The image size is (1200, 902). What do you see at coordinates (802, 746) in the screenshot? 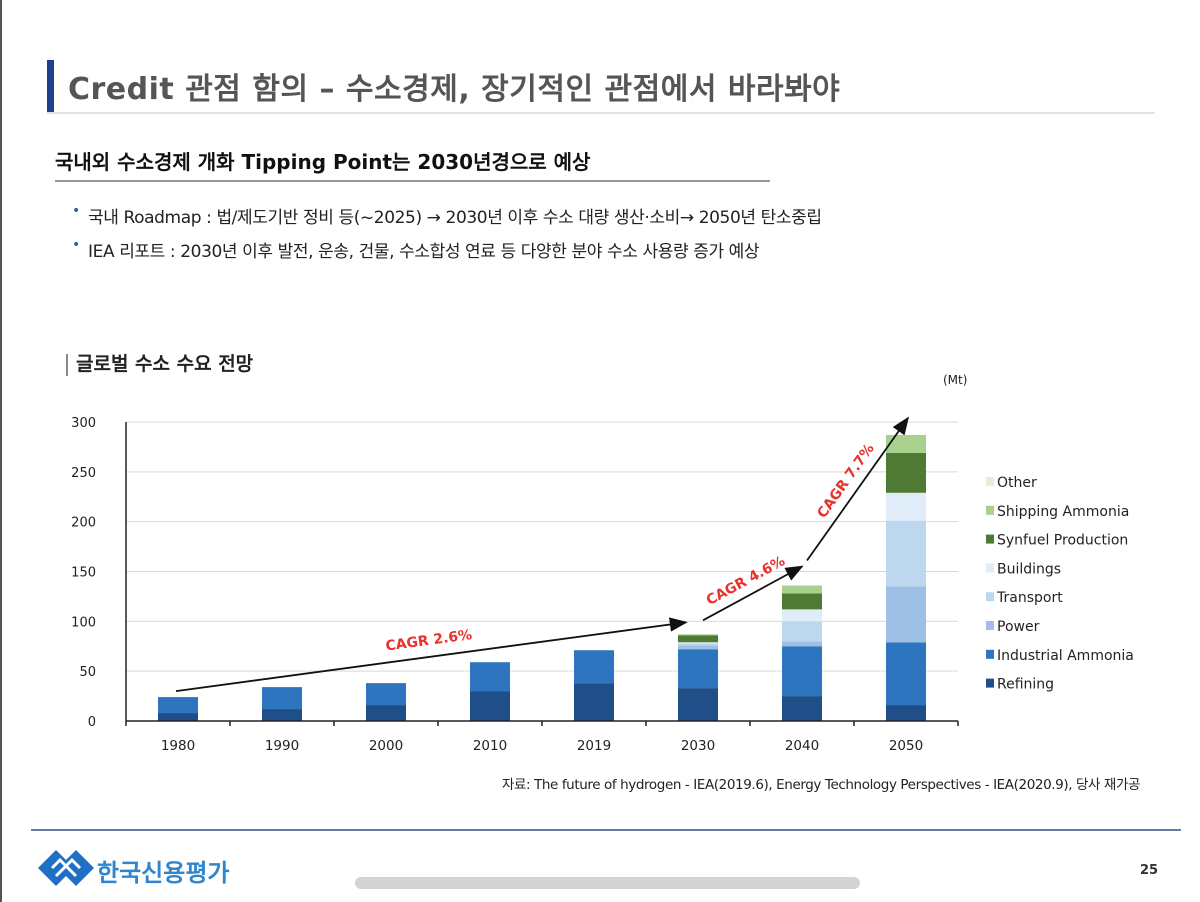
I see `x-tick-label: 2040` at bounding box center [802, 746].